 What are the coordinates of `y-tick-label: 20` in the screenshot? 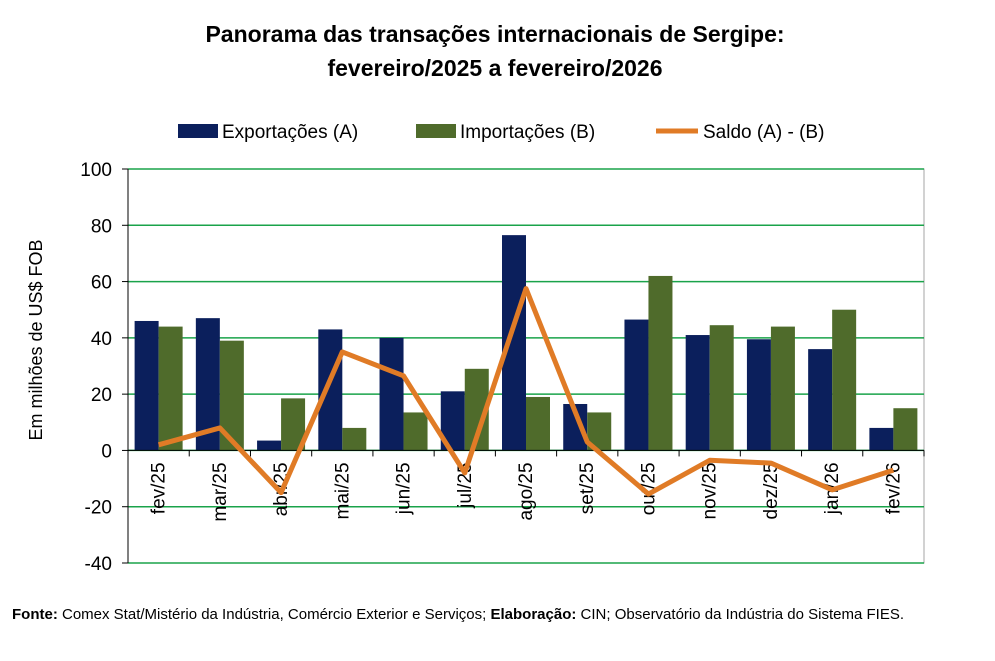 It's located at (101, 395).